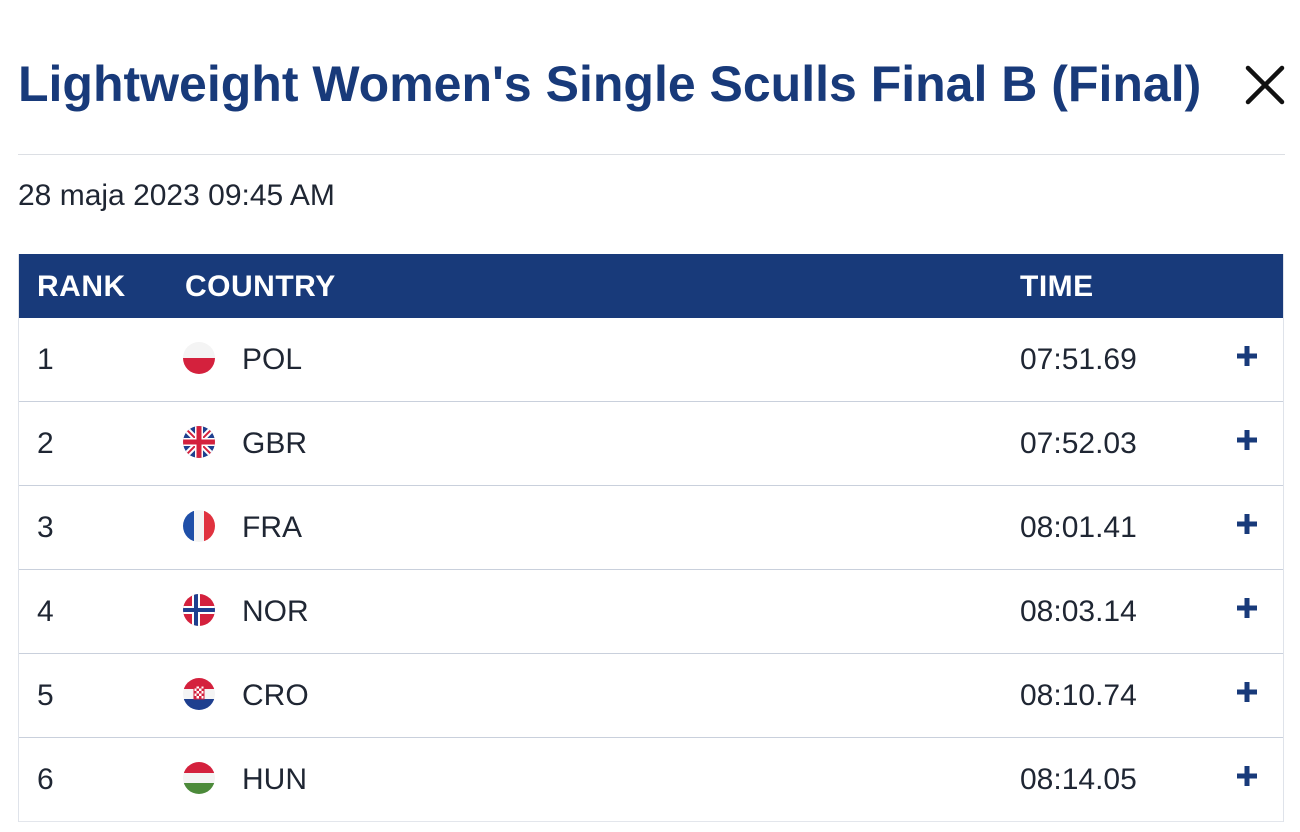 The width and height of the screenshot is (1300, 832). I want to click on table-header: RANK COUNTRY TIME, so click(651, 286).